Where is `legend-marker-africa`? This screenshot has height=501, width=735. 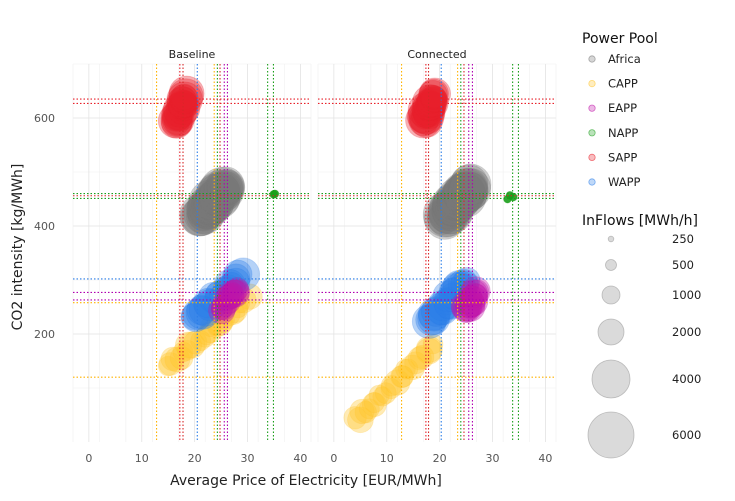
legend-marker-africa is located at coordinates (592, 59).